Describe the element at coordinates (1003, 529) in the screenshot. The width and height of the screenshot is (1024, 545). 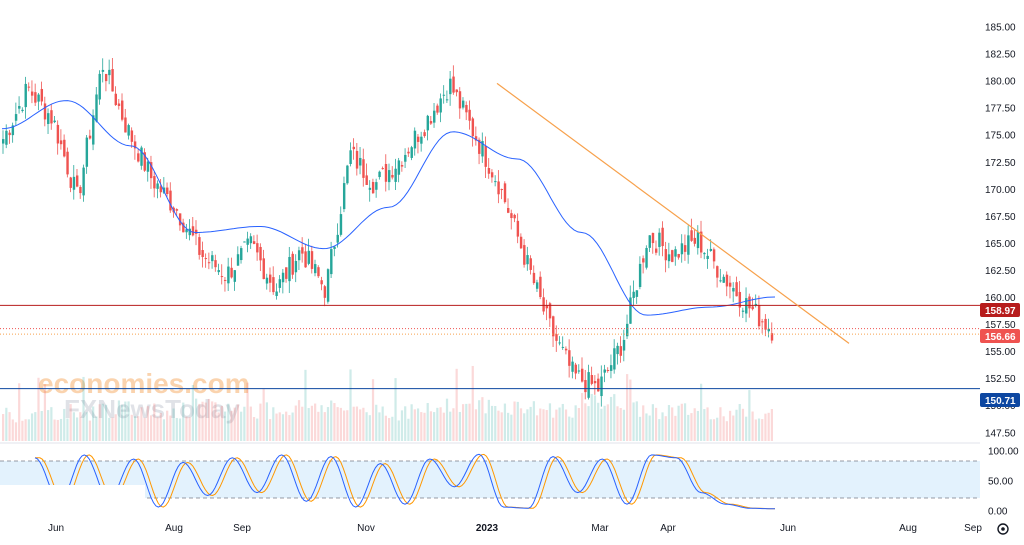
I see `gear-icon` at that location.